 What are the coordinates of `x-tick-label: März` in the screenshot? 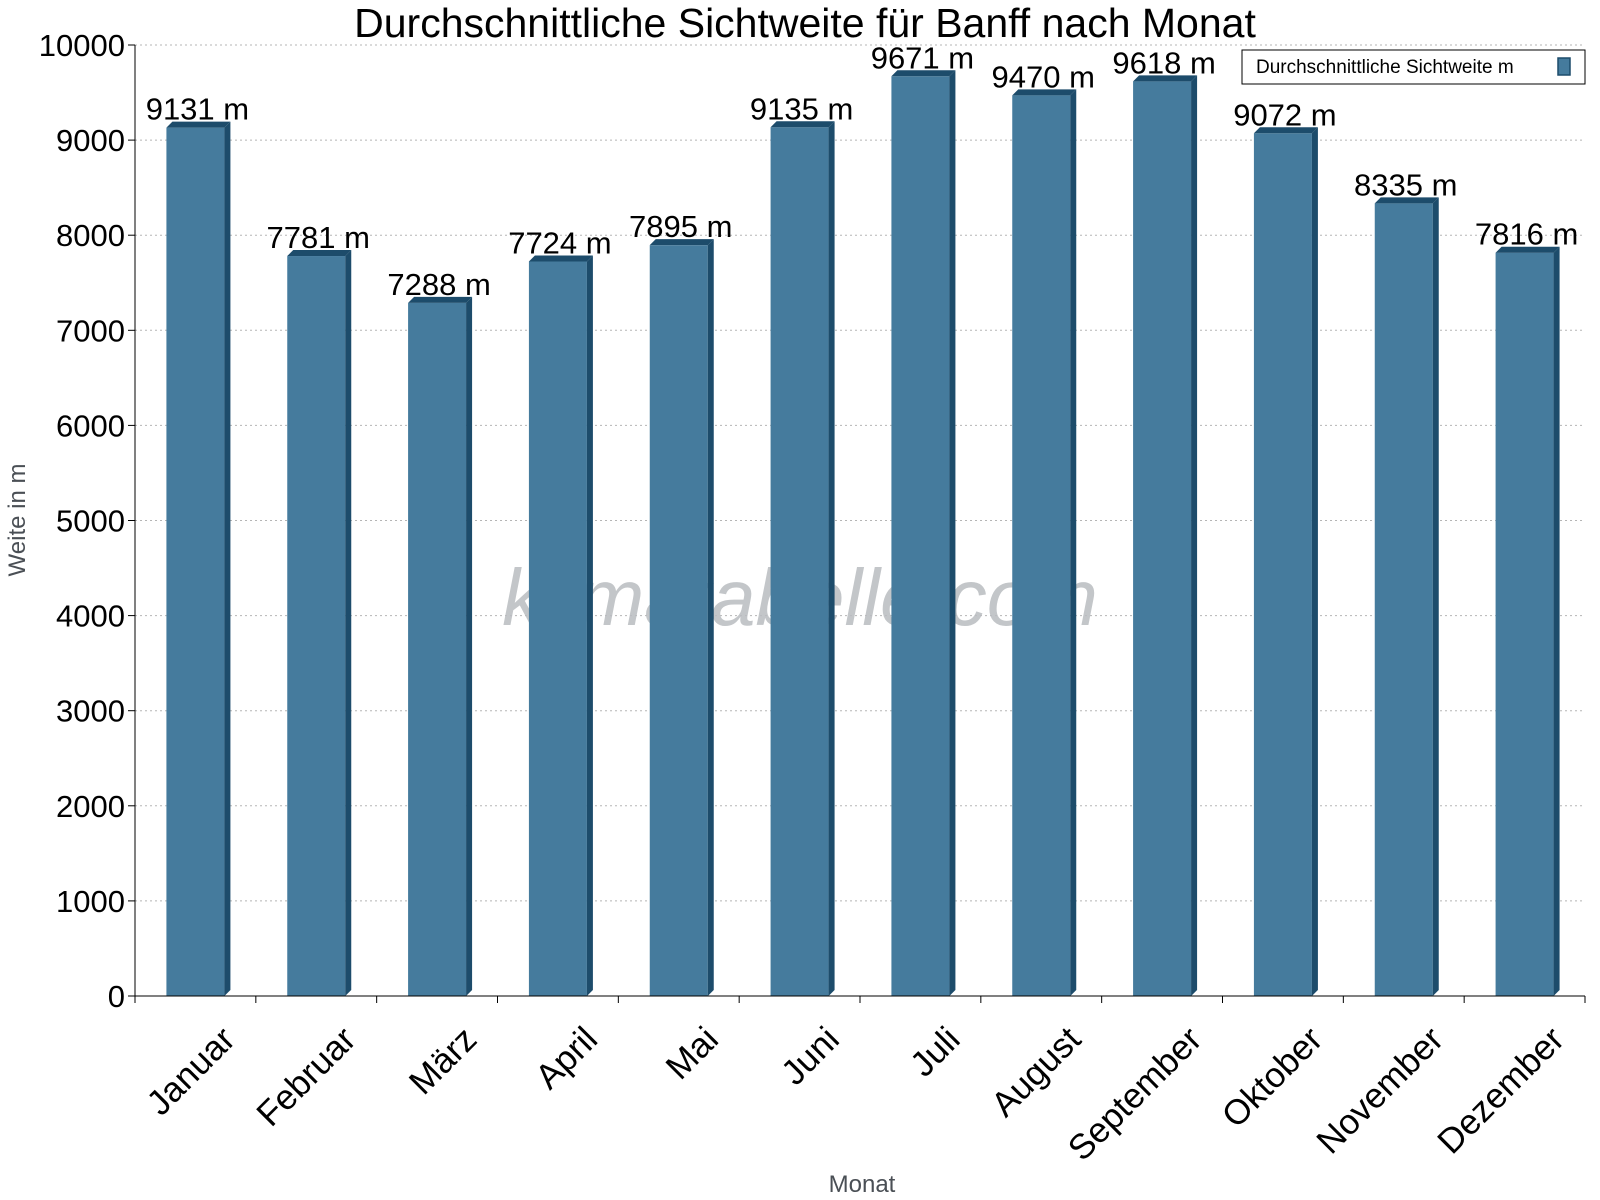 It's located at (443, 1061).